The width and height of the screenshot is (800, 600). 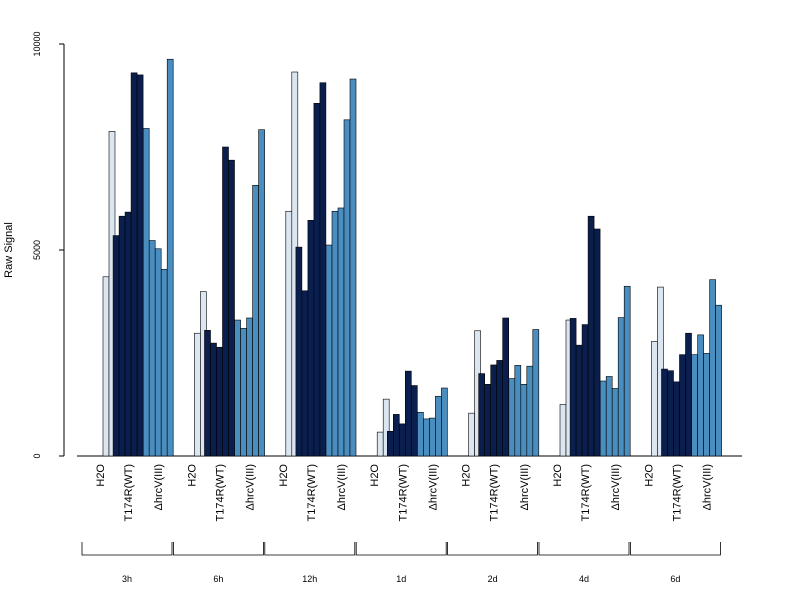 I want to click on y-tick-label: 10000, so click(x=37, y=43).